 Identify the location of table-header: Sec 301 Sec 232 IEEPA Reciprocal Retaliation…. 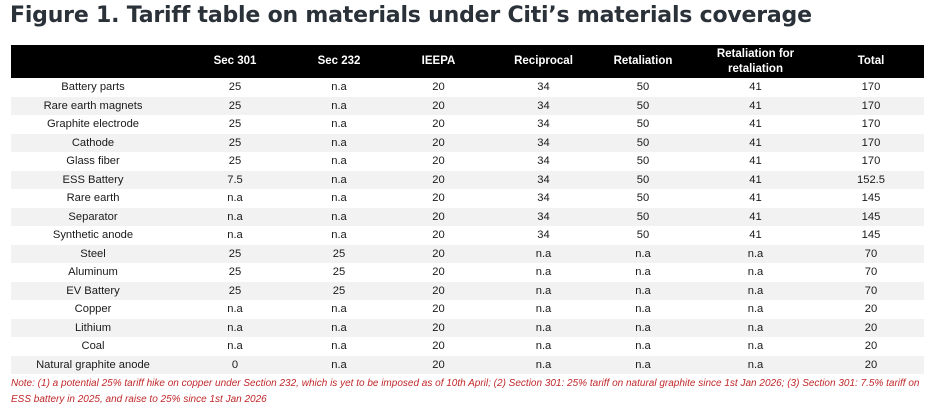
(467, 61).